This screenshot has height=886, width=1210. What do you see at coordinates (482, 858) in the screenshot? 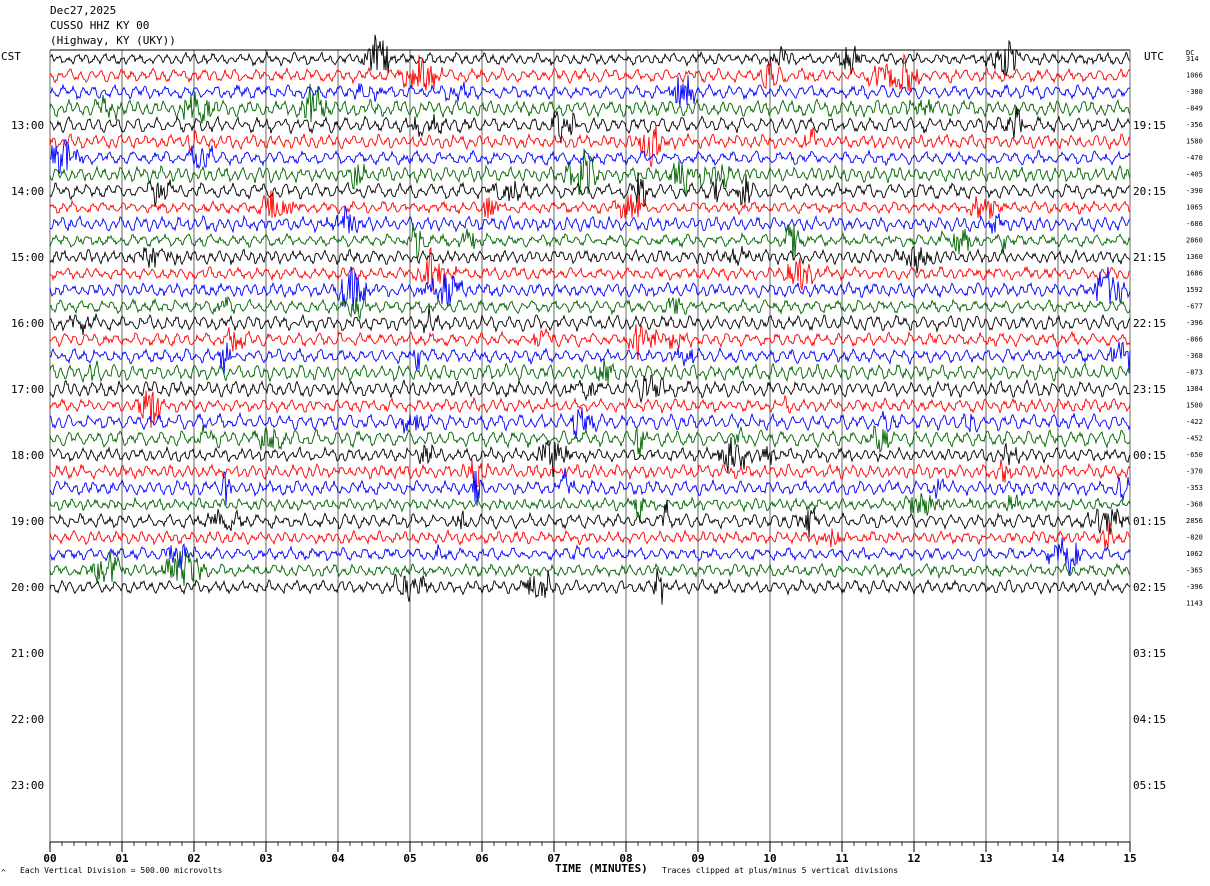
I see `x-tick-label: 06` at bounding box center [482, 858].